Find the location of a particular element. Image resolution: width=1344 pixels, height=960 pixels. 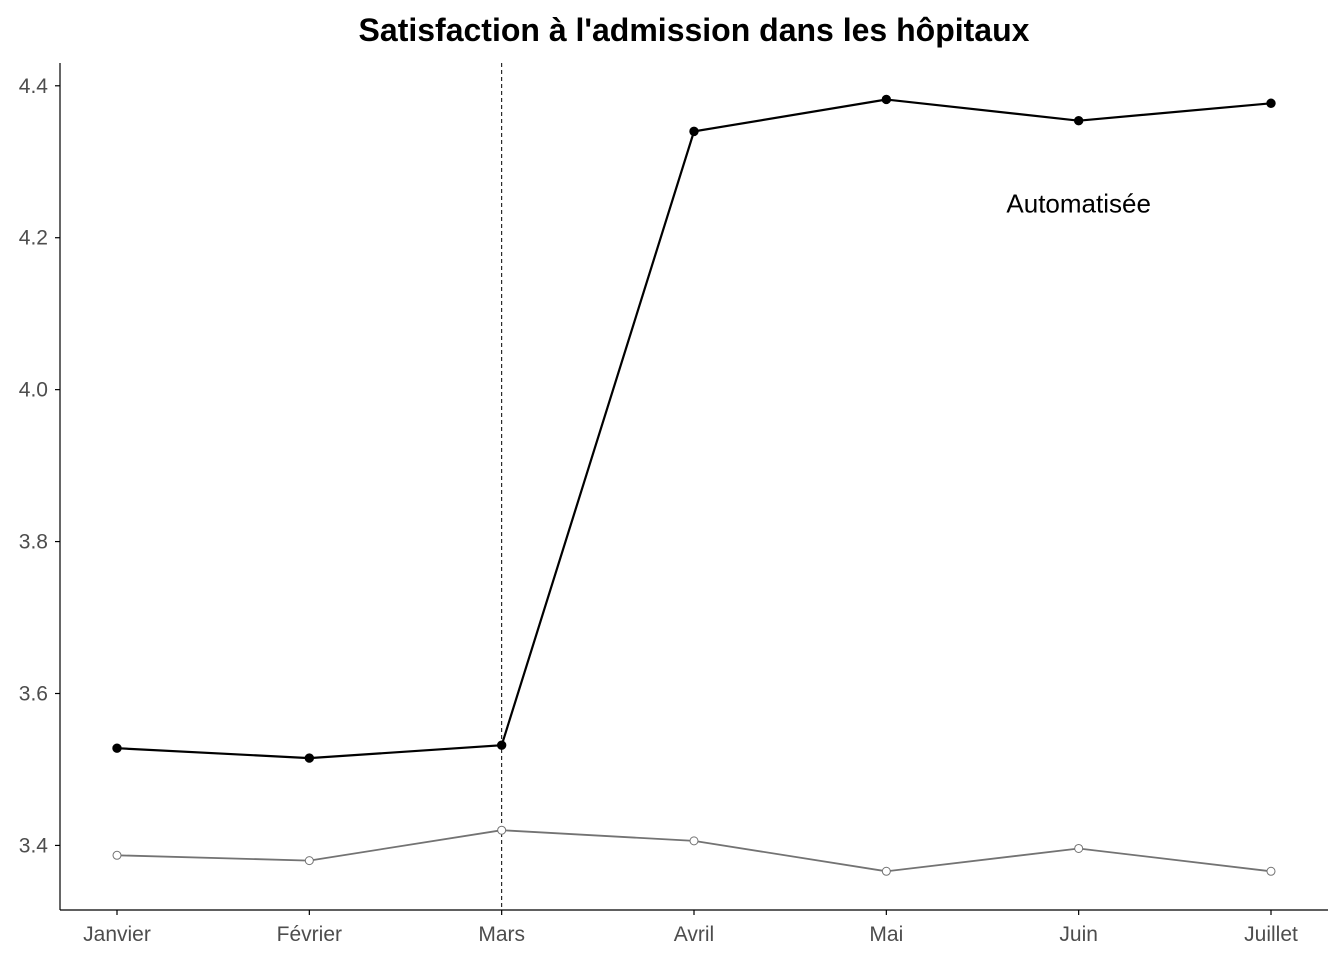

series-line is located at coordinates (694, 851).